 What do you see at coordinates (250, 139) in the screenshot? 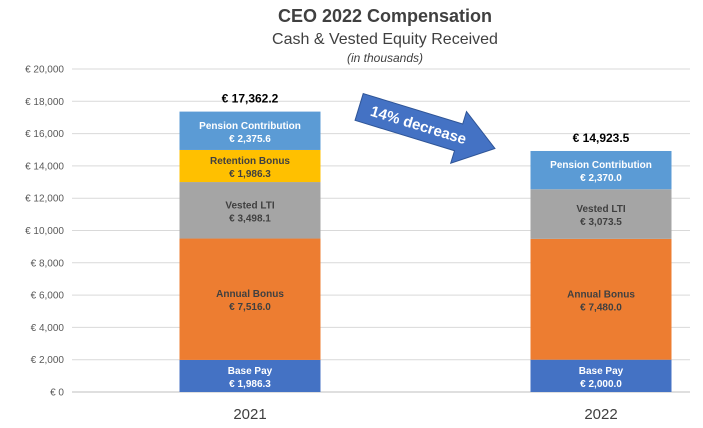
I see `segment-value-label: € 2,375.6` at bounding box center [250, 139].